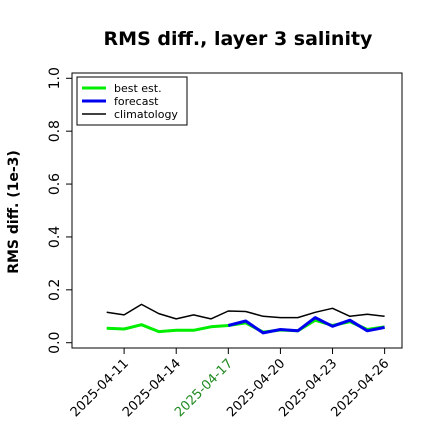 The height and width of the screenshot is (440, 440). What do you see at coordinates (55, 184) in the screenshot?
I see `y-tick-label: 0.6` at bounding box center [55, 184].